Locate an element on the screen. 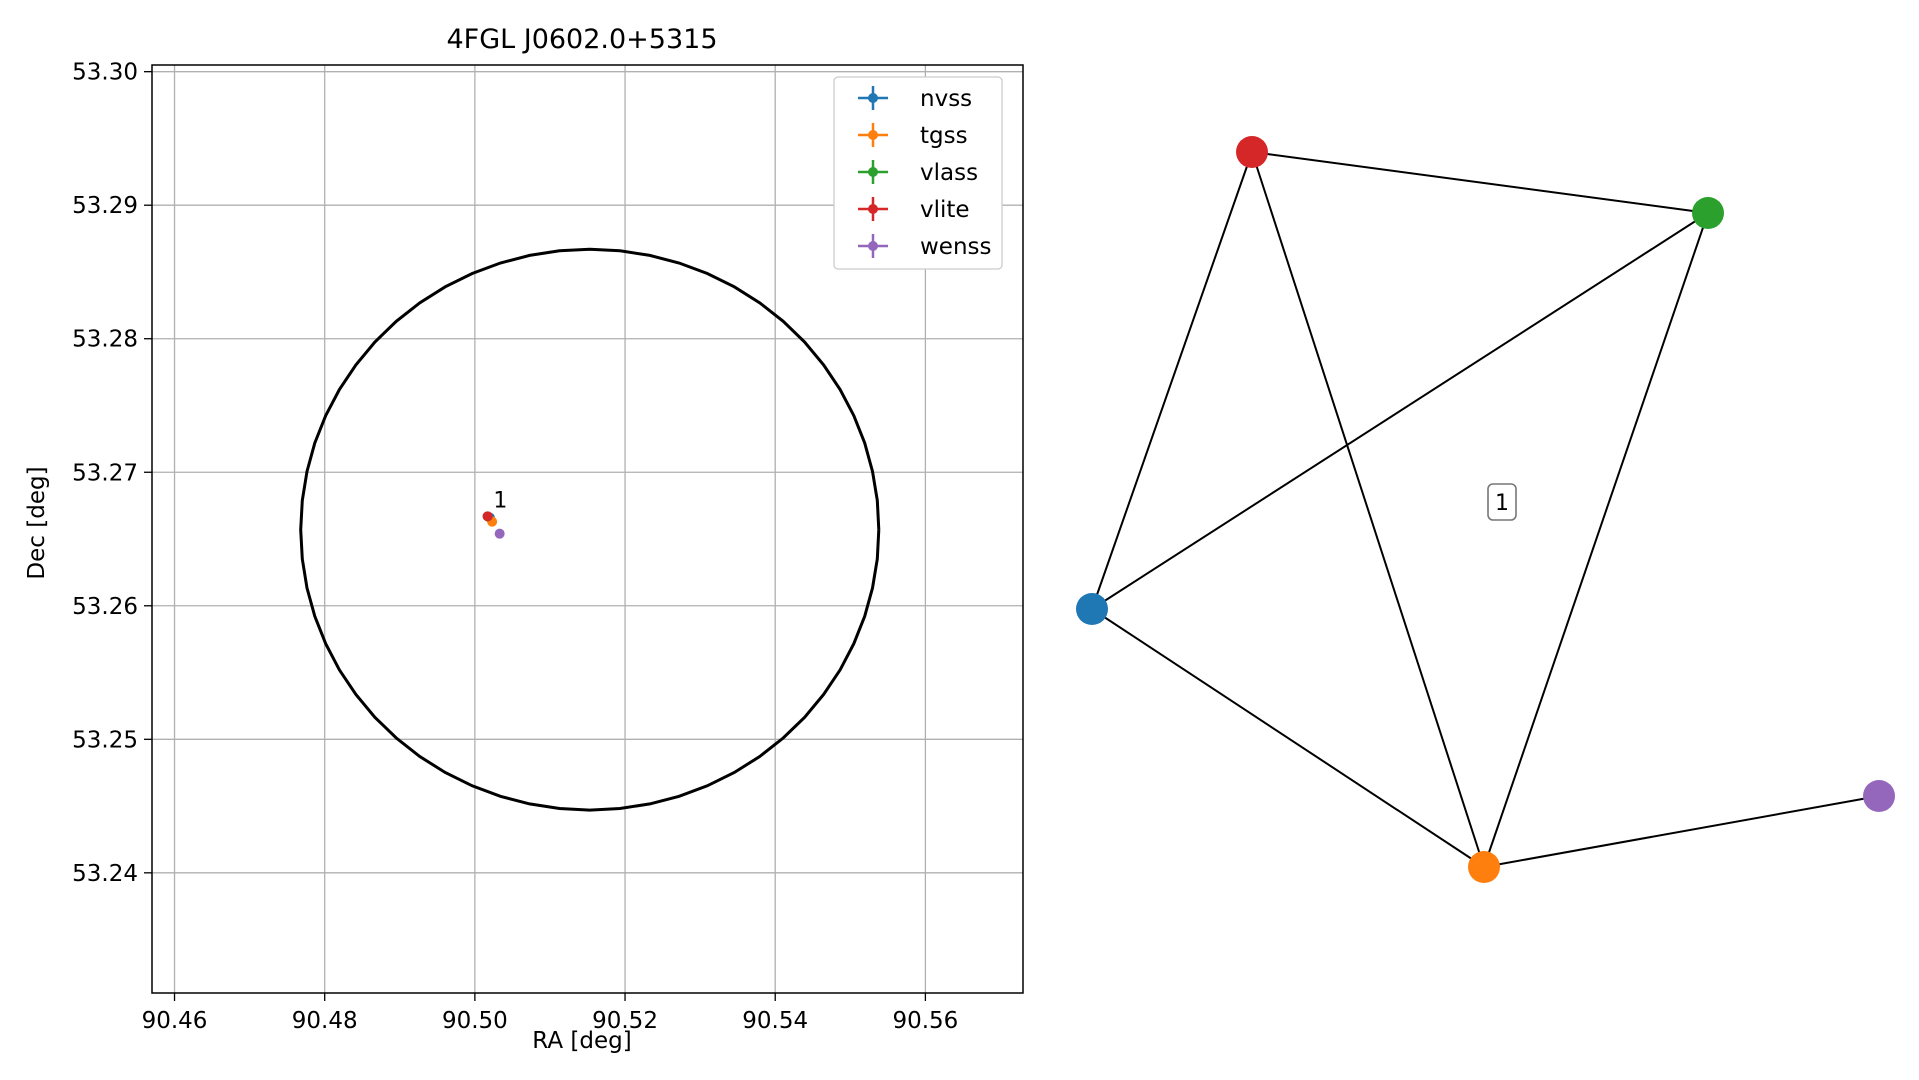  legend-label-nvss: nvss is located at coordinates (946, 99).